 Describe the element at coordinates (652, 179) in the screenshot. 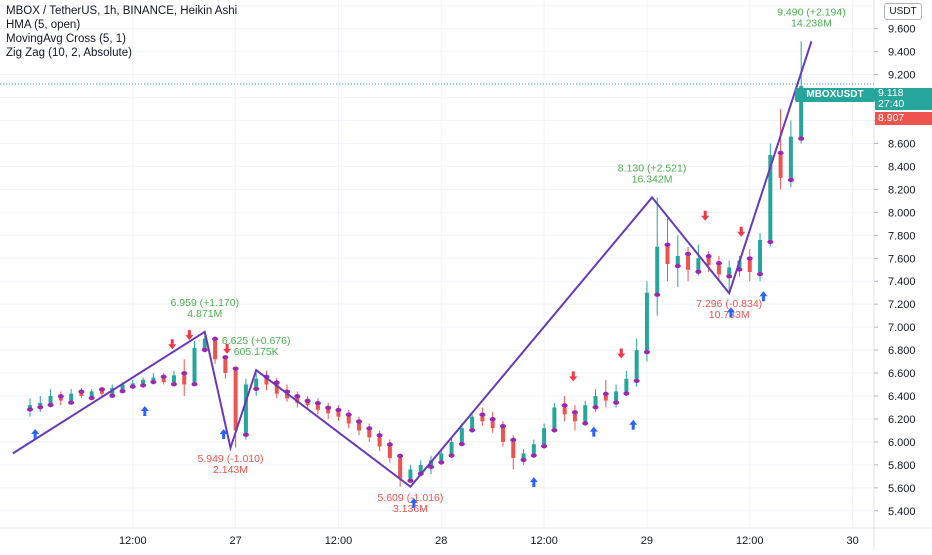

I see `pivot-label-volume: 16.342M` at that location.